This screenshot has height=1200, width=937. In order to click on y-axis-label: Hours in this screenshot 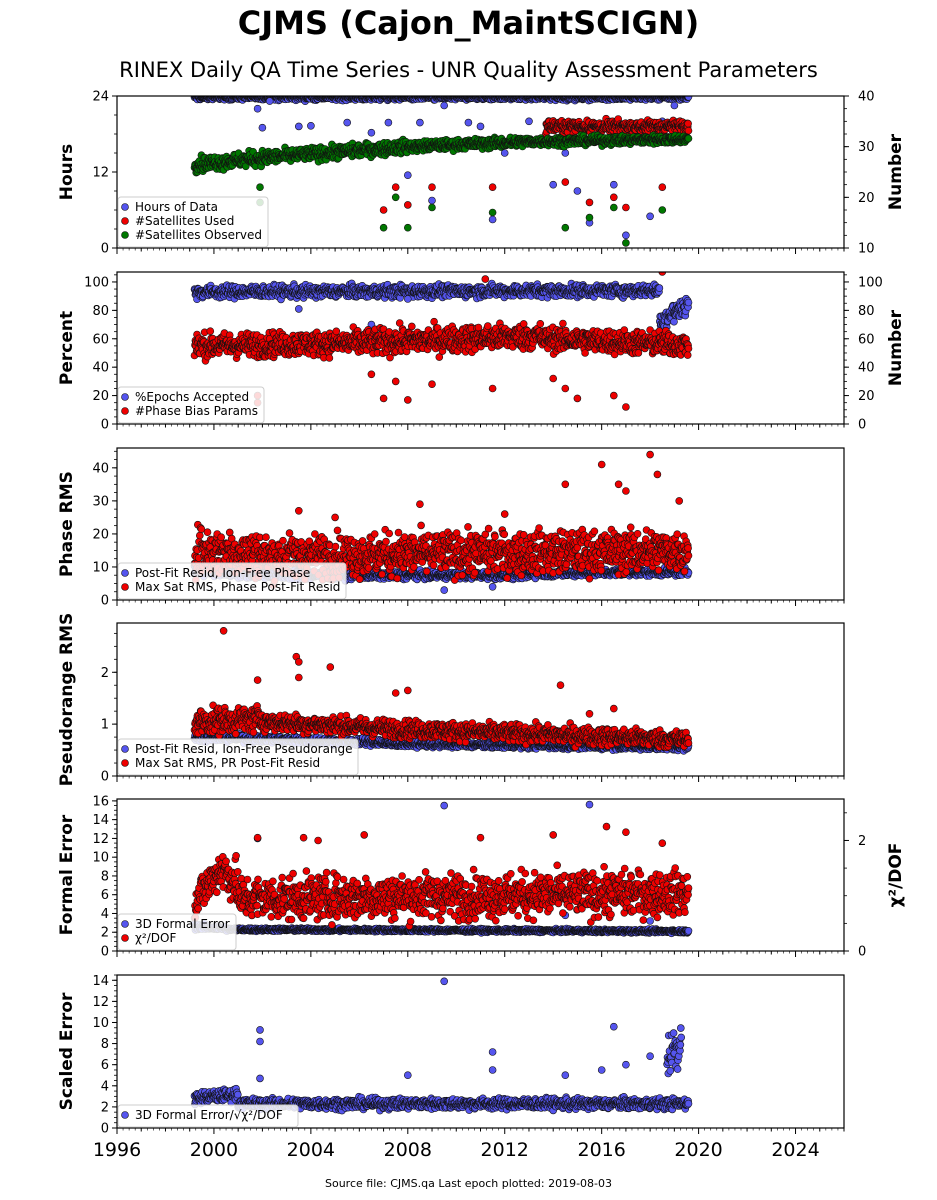, I will do `click(67, 172)`.